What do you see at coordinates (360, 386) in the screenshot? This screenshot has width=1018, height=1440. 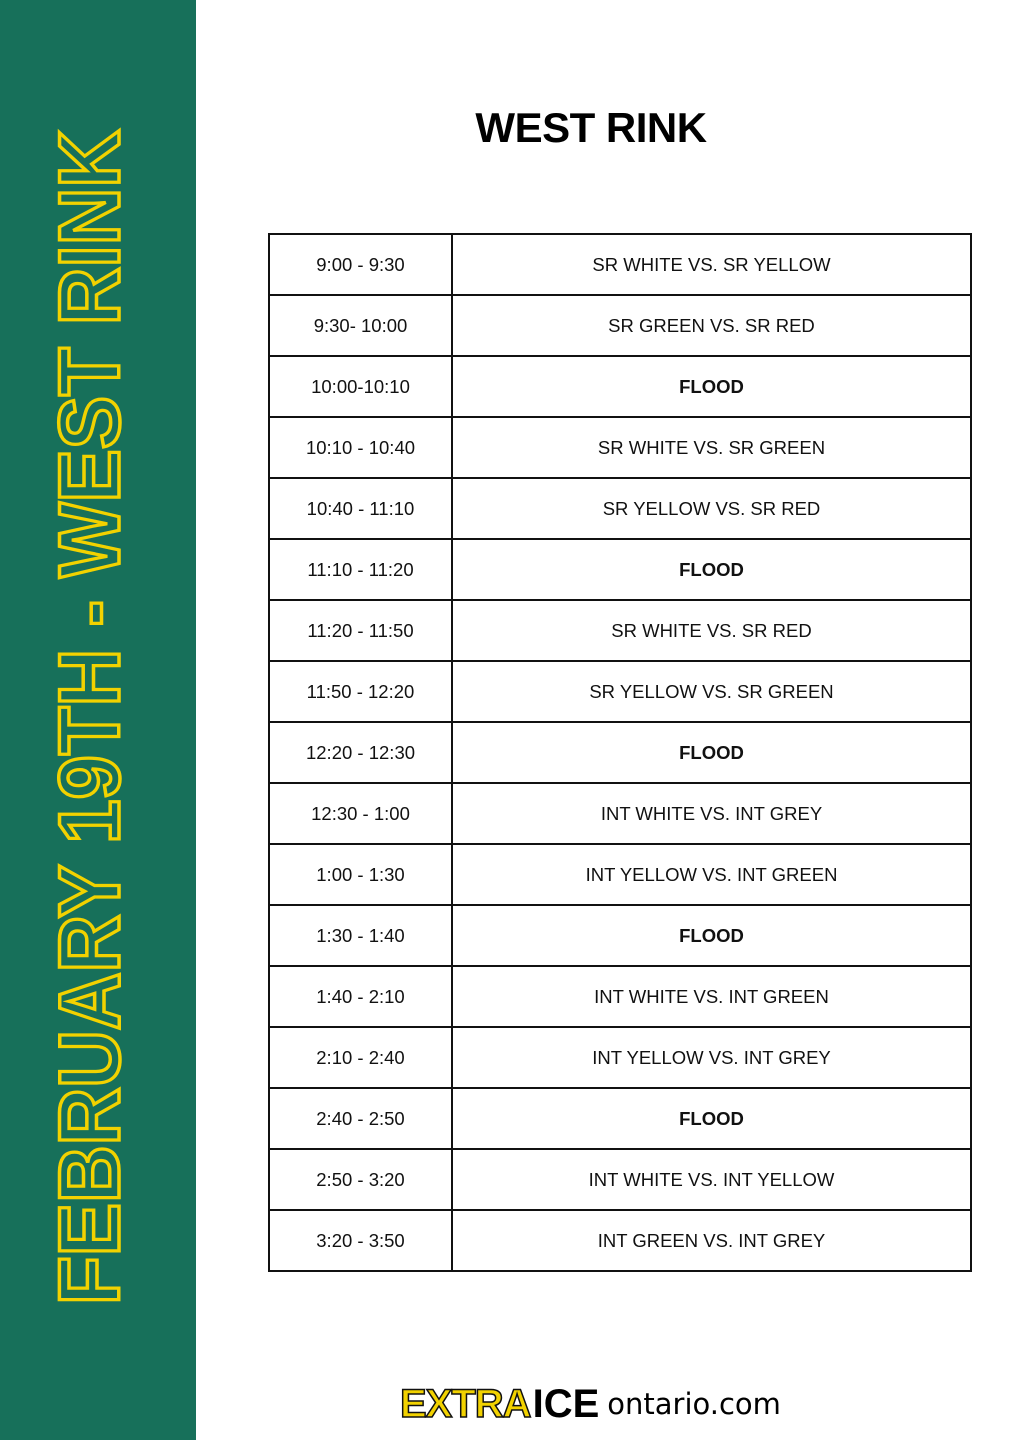 I see `time-cell: 10:00-10:10` at bounding box center [360, 386].